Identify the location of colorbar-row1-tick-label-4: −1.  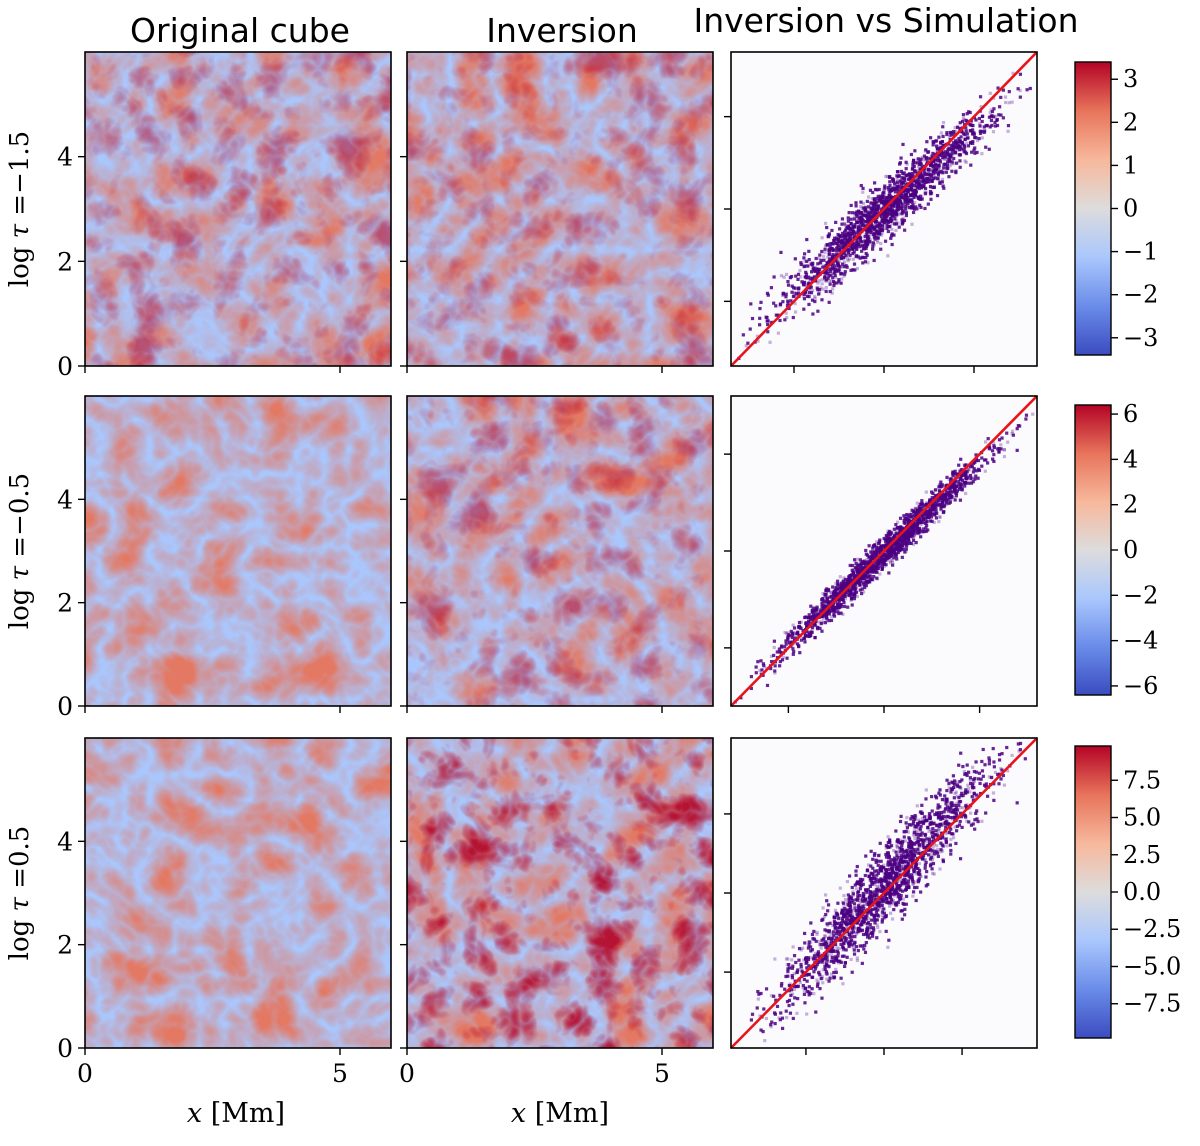
(1140, 252).